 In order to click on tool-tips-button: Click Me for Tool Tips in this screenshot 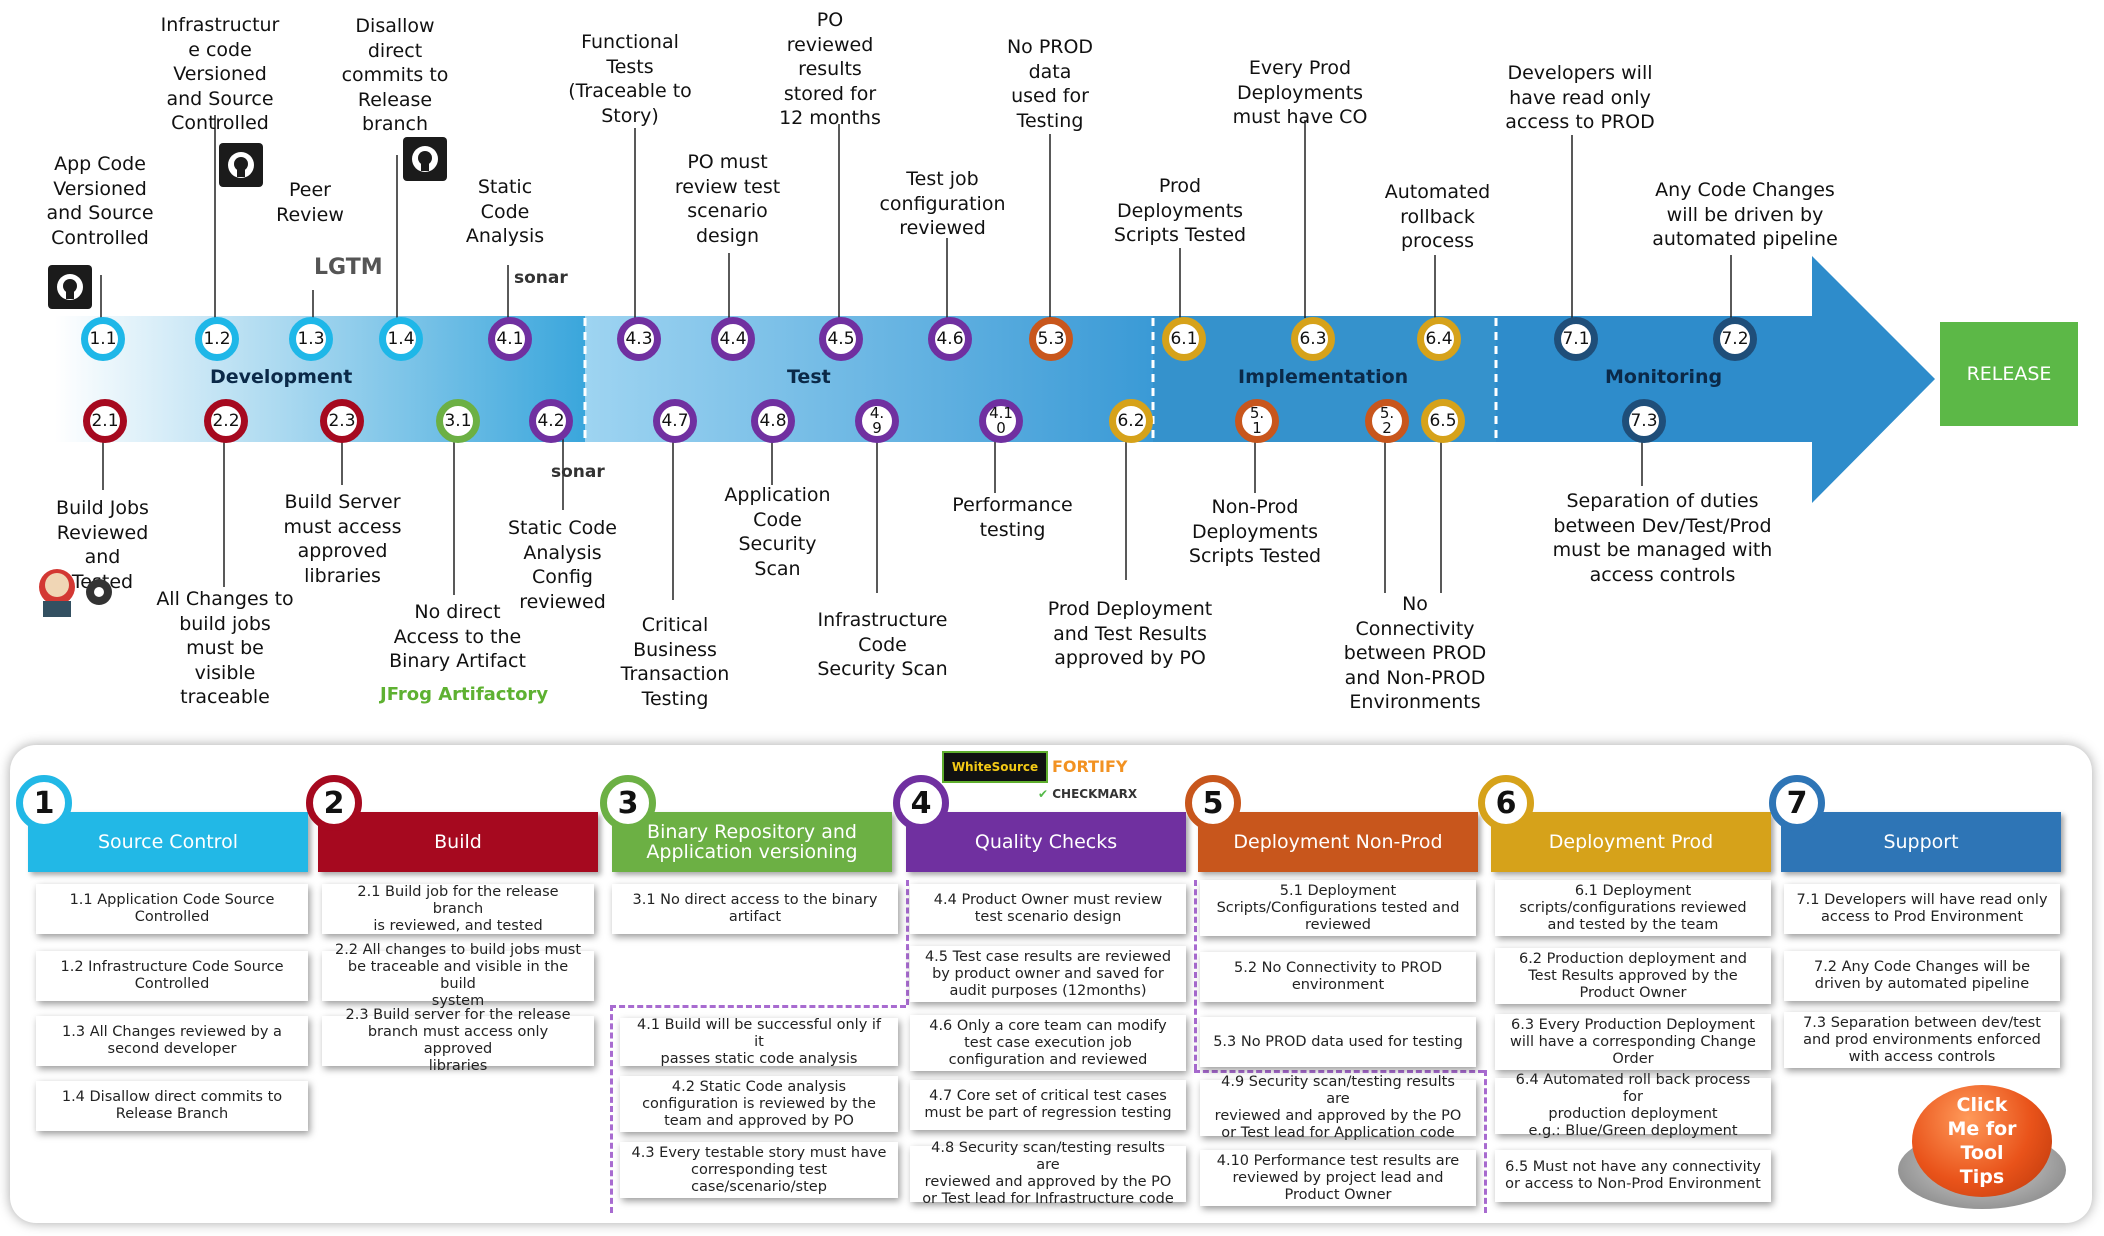, I will do `click(1982, 1151)`.